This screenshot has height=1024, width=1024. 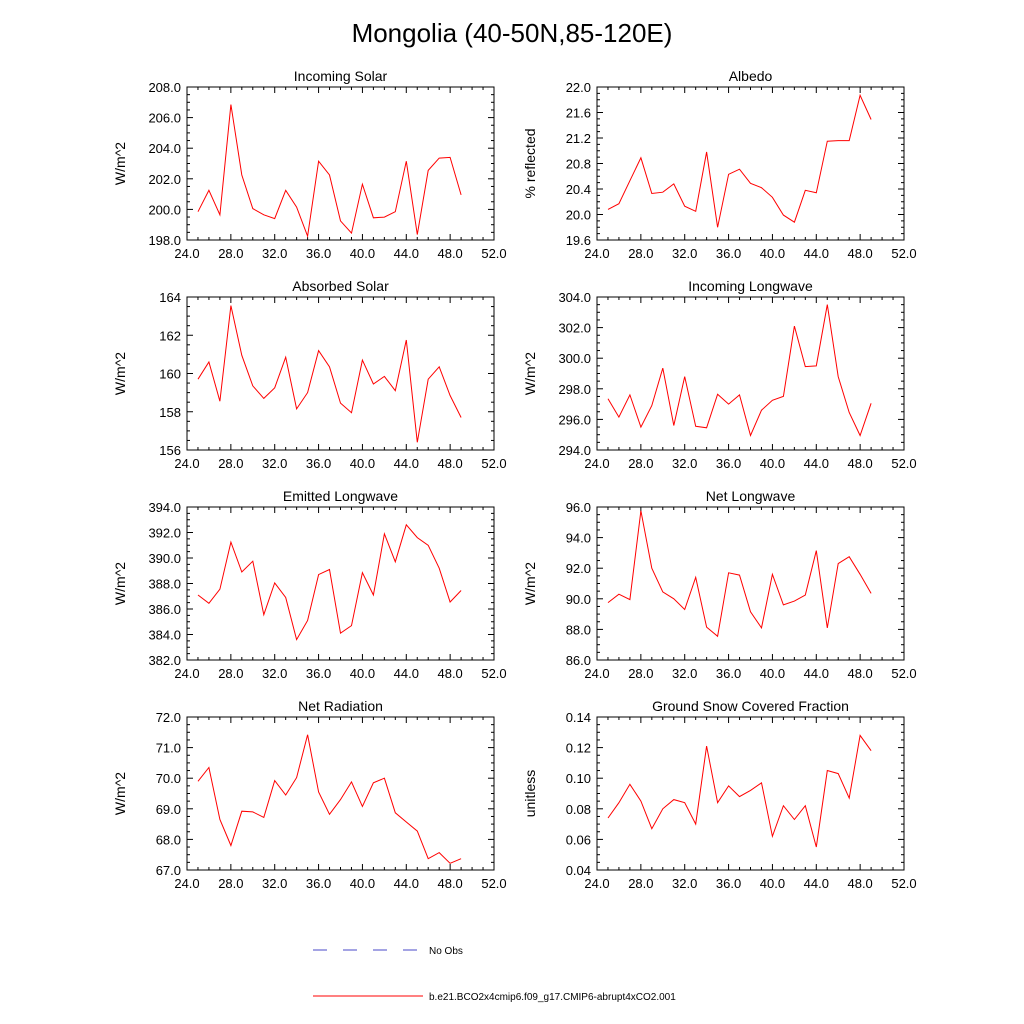 What do you see at coordinates (164, 118) in the screenshot?
I see `y-tick-label: 206.0` at bounding box center [164, 118].